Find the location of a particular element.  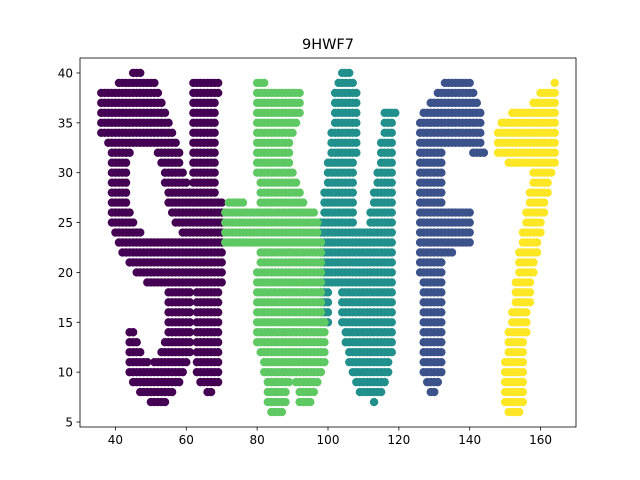

x-tick-label: 120 is located at coordinates (398, 440).